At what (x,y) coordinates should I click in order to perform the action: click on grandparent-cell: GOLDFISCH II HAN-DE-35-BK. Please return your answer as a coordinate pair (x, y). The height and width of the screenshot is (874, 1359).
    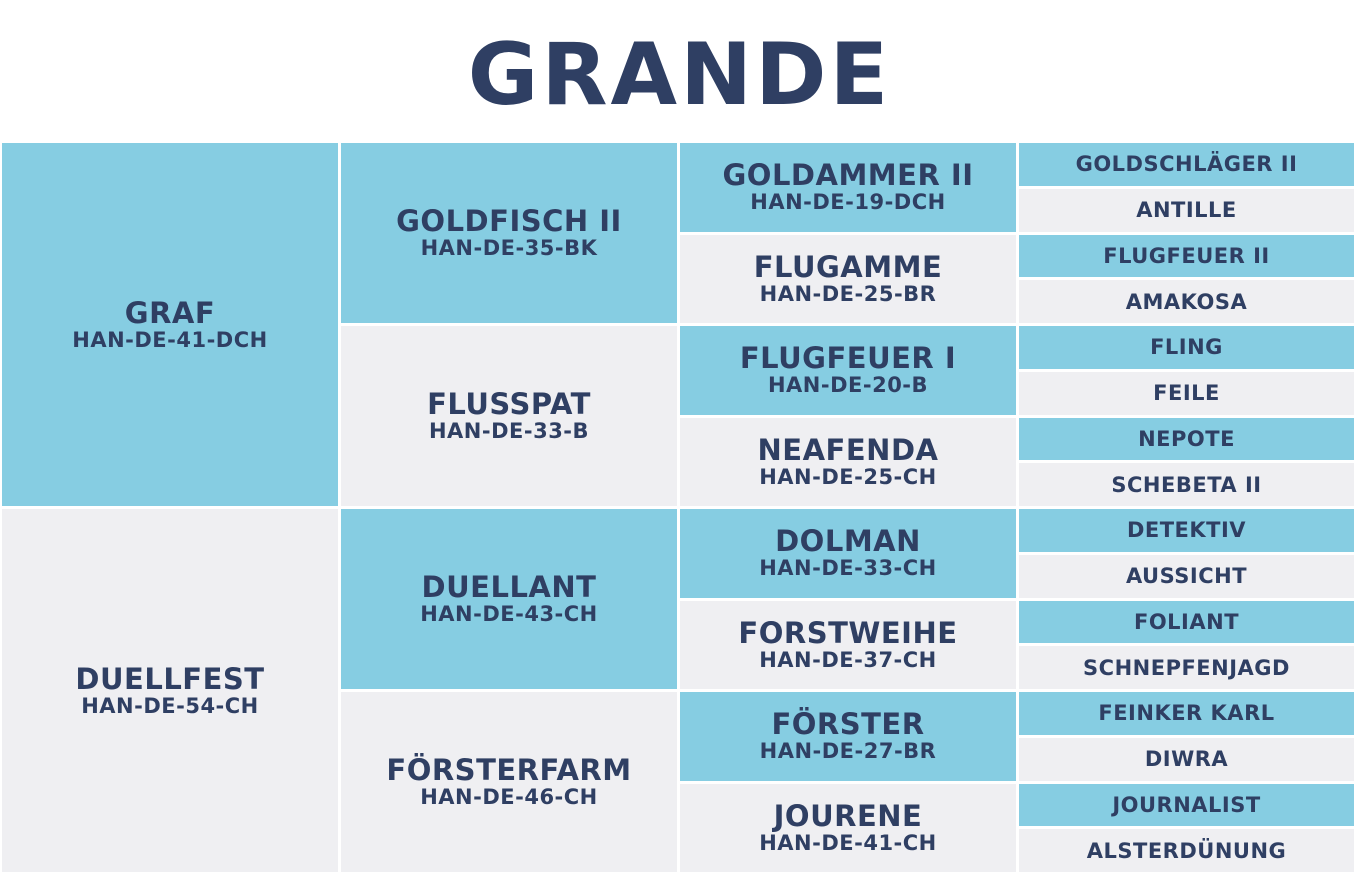
    Looking at the image, I should click on (509, 233).